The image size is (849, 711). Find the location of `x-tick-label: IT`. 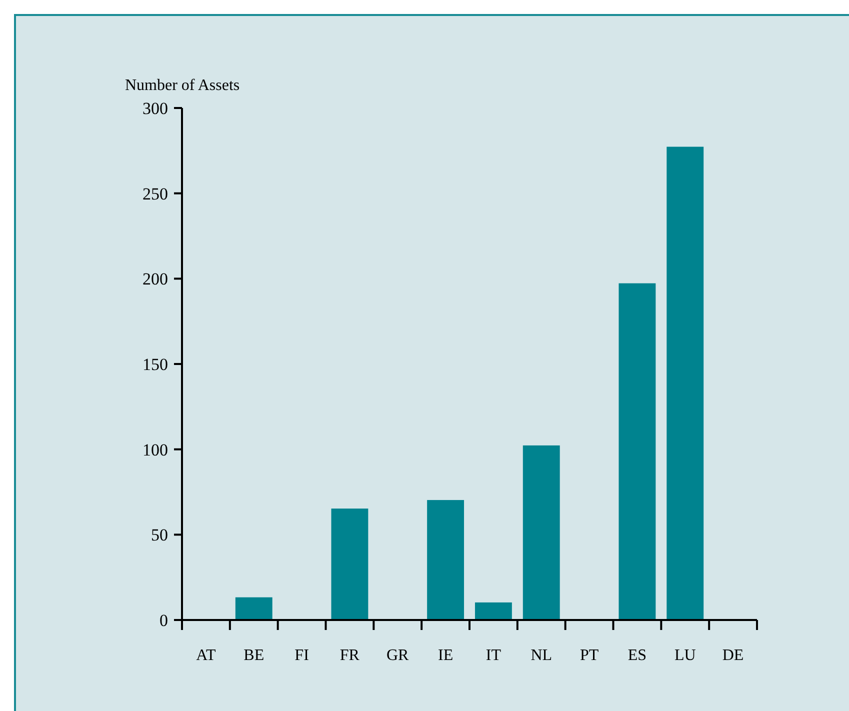

x-tick-label: IT is located at coordinates (494, 655).